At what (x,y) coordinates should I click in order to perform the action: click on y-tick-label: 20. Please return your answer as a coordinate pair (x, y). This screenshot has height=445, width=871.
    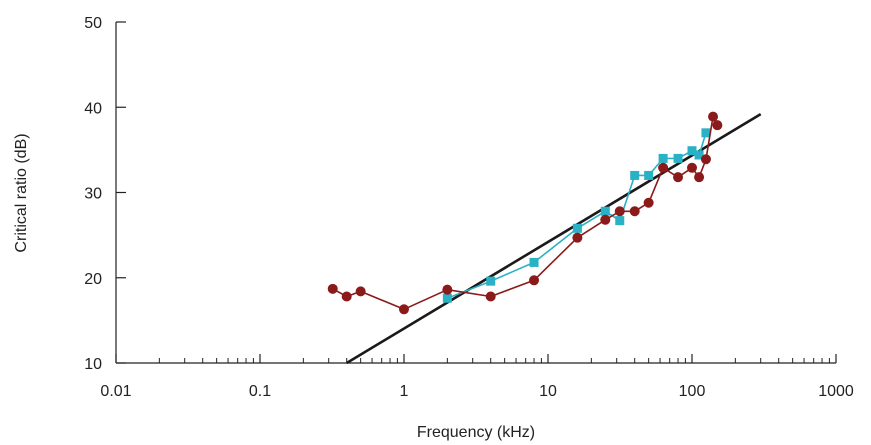
    Looking at the image, I should click on (93, 279).